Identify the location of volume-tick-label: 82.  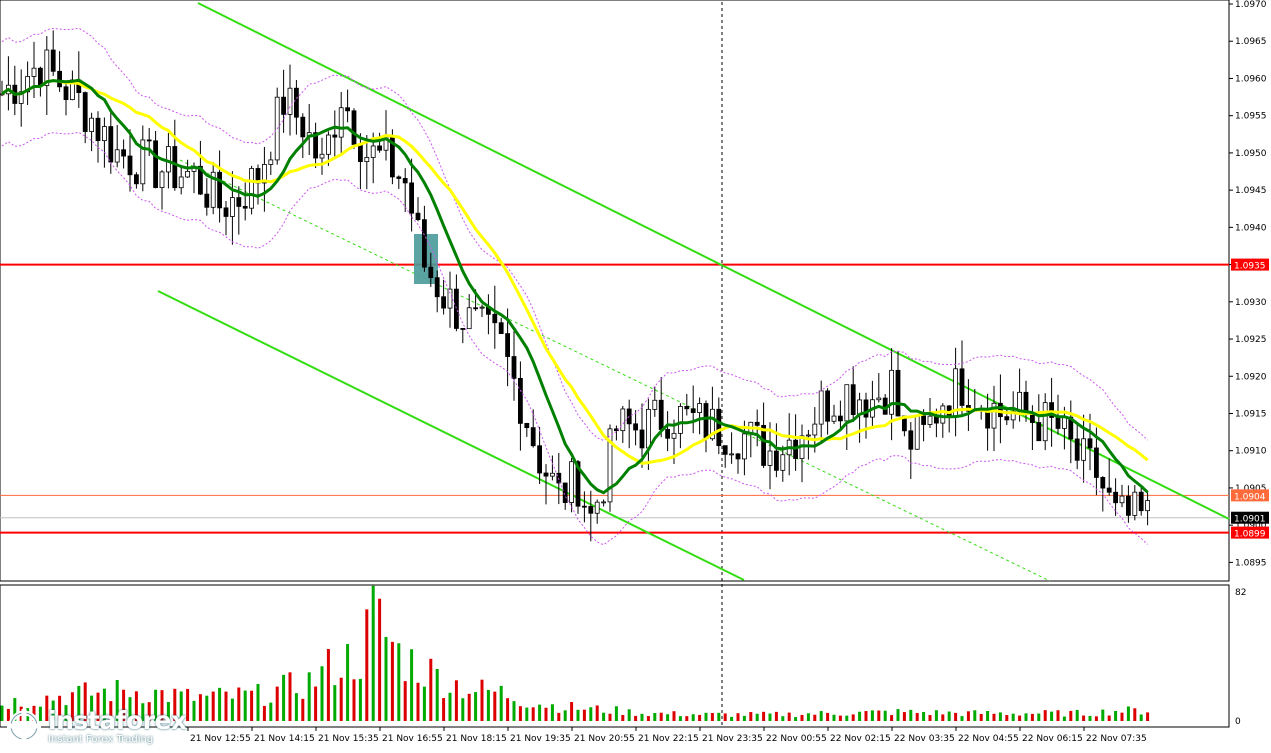
(1240, 593).